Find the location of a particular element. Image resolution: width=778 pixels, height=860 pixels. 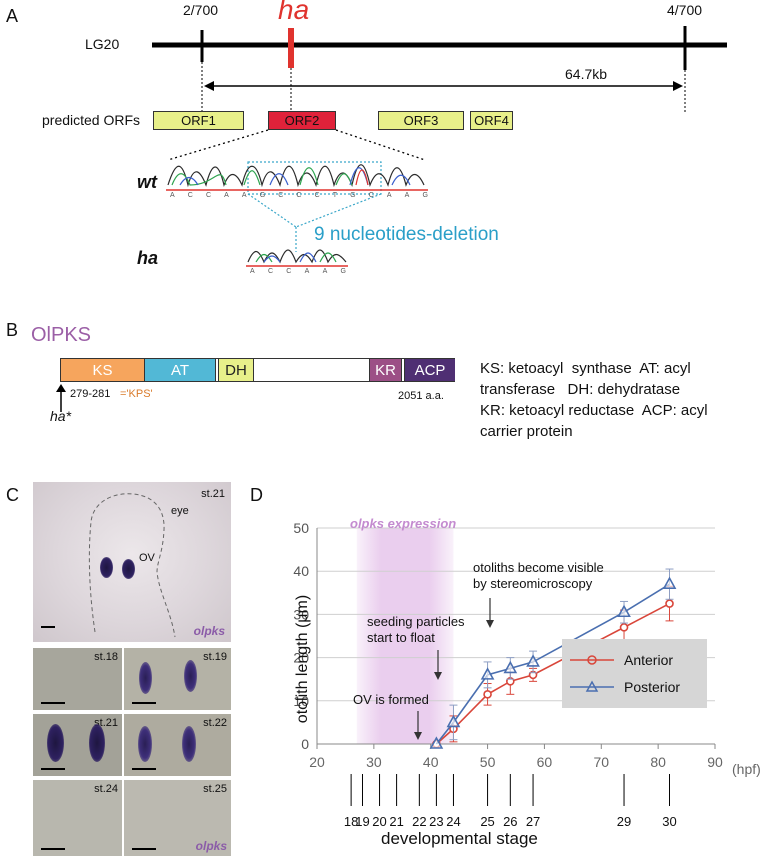

legend-line: KS: ketoacyl synthase AT: acyl is located at coordinates (585, 368).